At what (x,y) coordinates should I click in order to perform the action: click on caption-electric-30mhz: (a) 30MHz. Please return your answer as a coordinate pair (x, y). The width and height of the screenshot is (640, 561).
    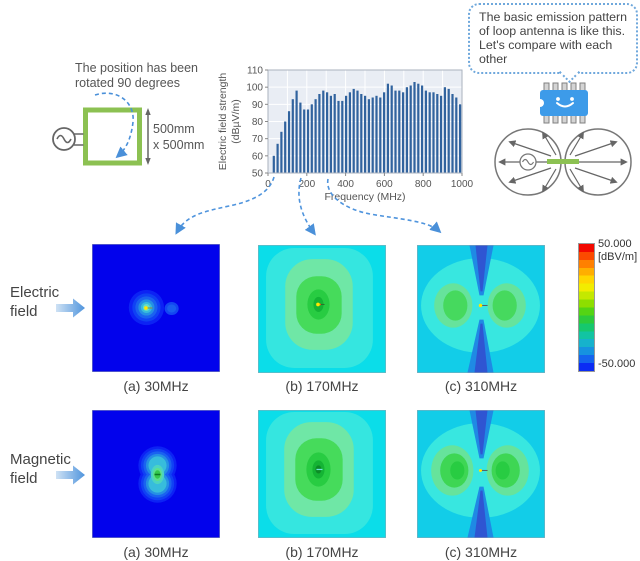
    Looking at the image, I should click on (156, 386).